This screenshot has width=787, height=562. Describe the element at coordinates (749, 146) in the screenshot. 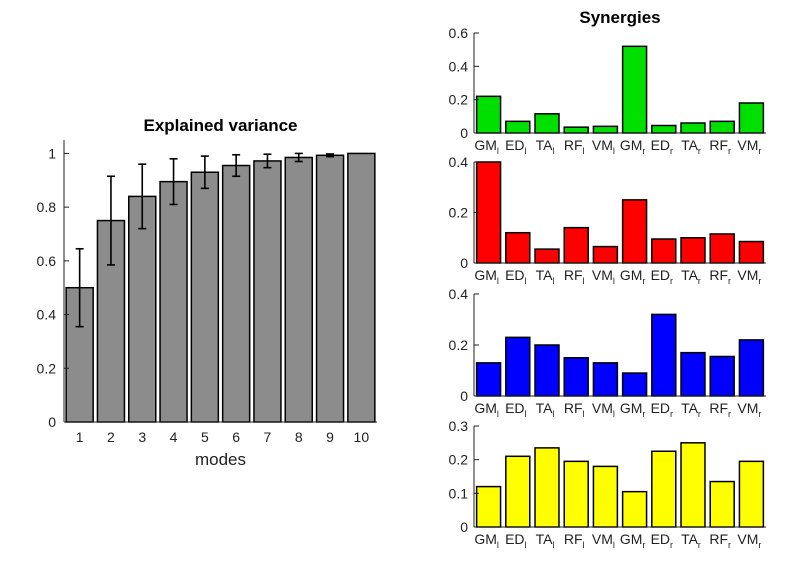

I see `synergy1-xtick-vm-r: VMr` at that location.